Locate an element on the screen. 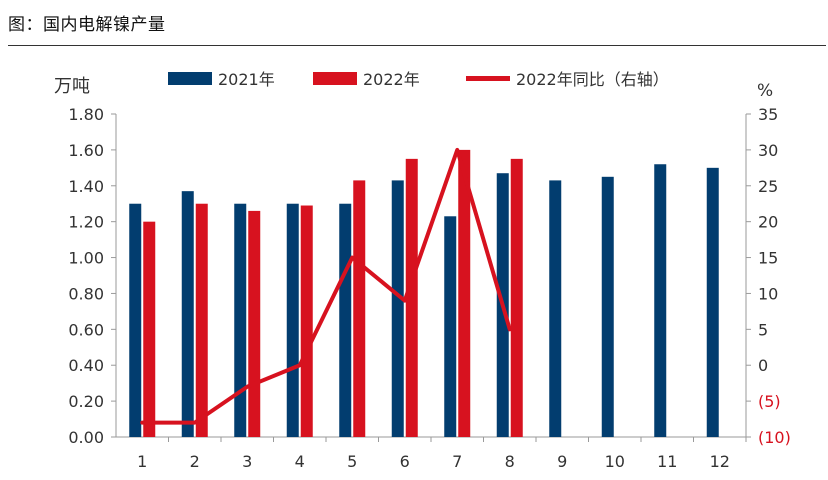 This screenshot has width=828, height=480. left-tick-label: 0.00 is located at coordinates (86, 437).